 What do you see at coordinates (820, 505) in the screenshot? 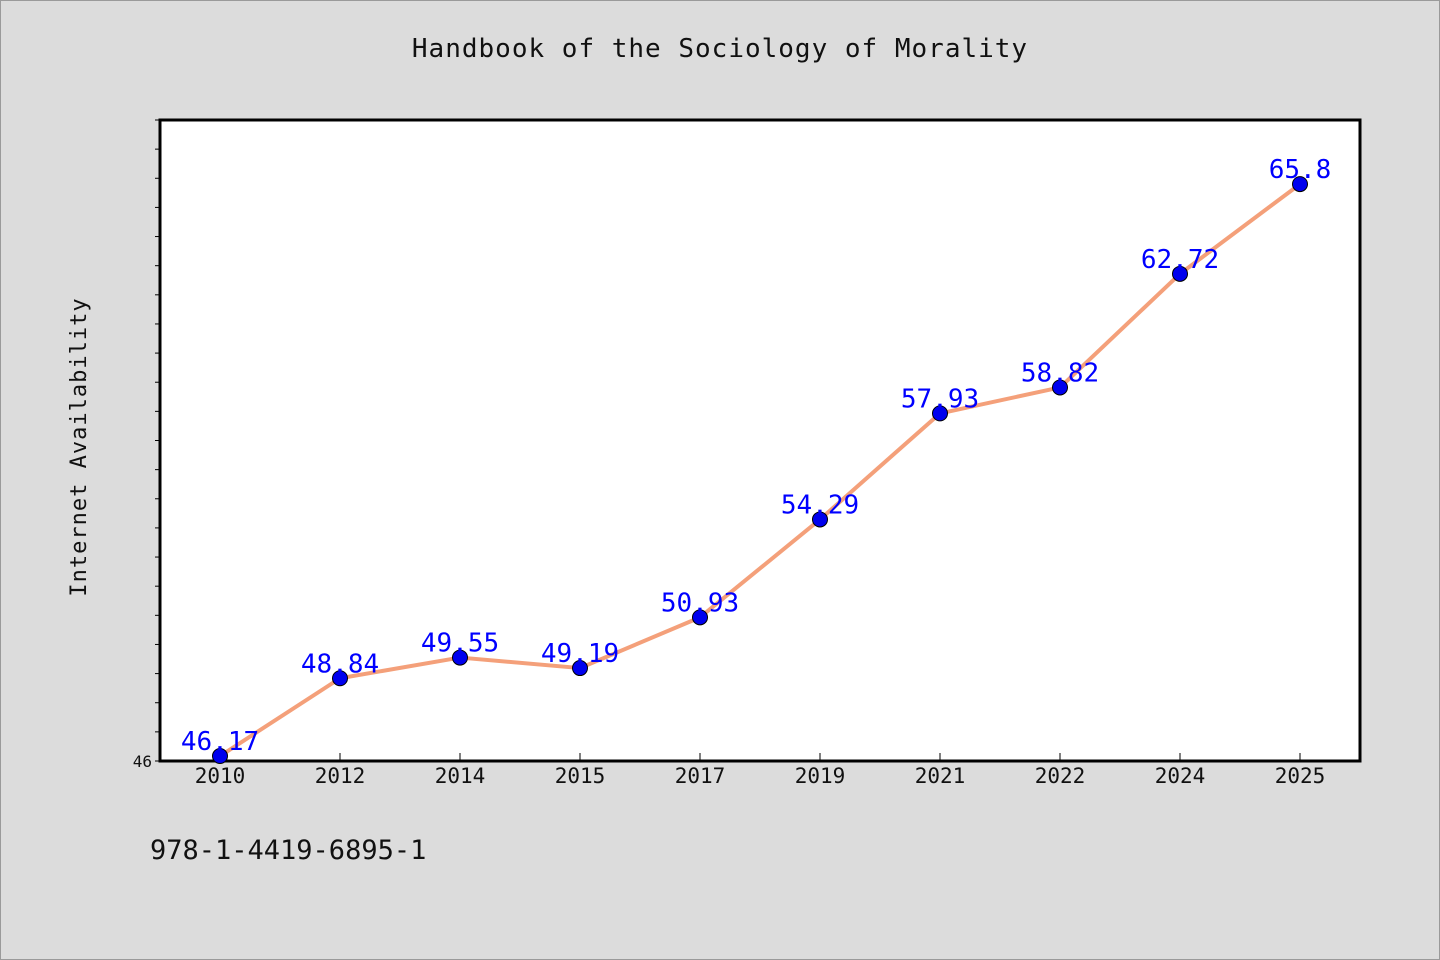
I see `data-label: 54.29` at bounding box center [820, 505].